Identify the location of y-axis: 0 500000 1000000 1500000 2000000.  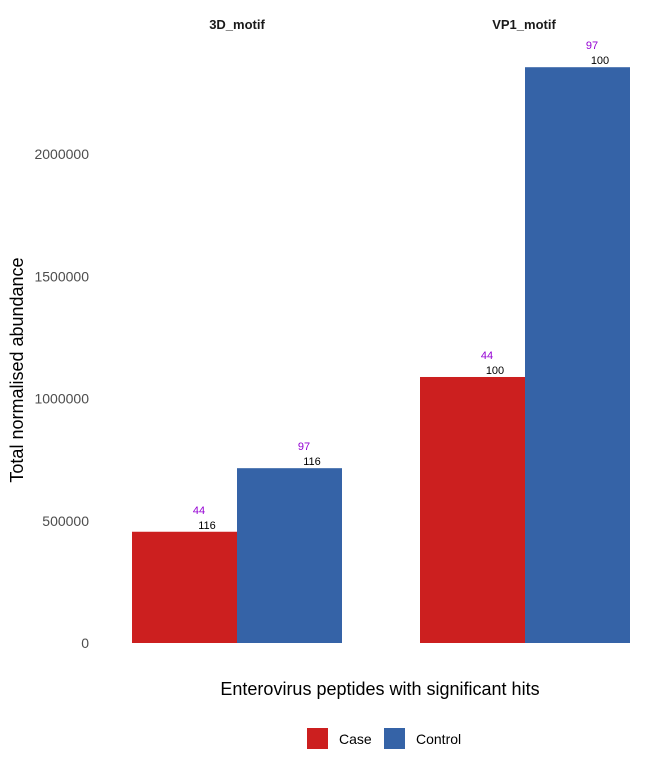
(61, 398).